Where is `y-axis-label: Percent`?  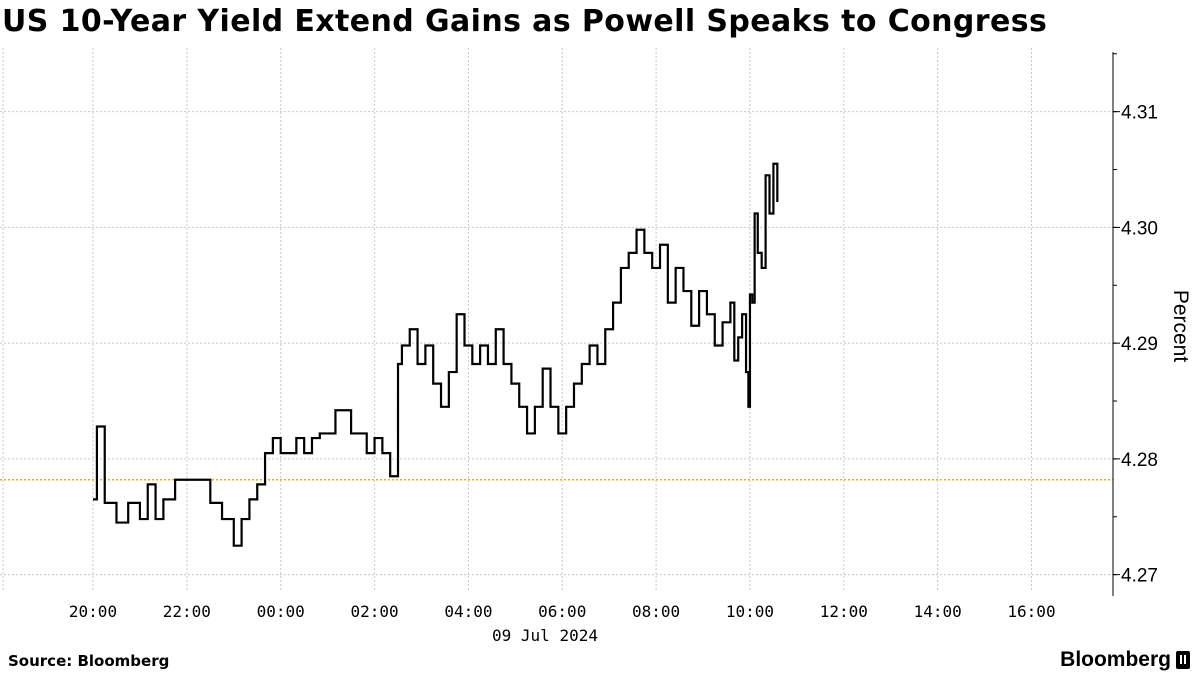 y-axis-label: Percent is located at coordinates (1180, 326).